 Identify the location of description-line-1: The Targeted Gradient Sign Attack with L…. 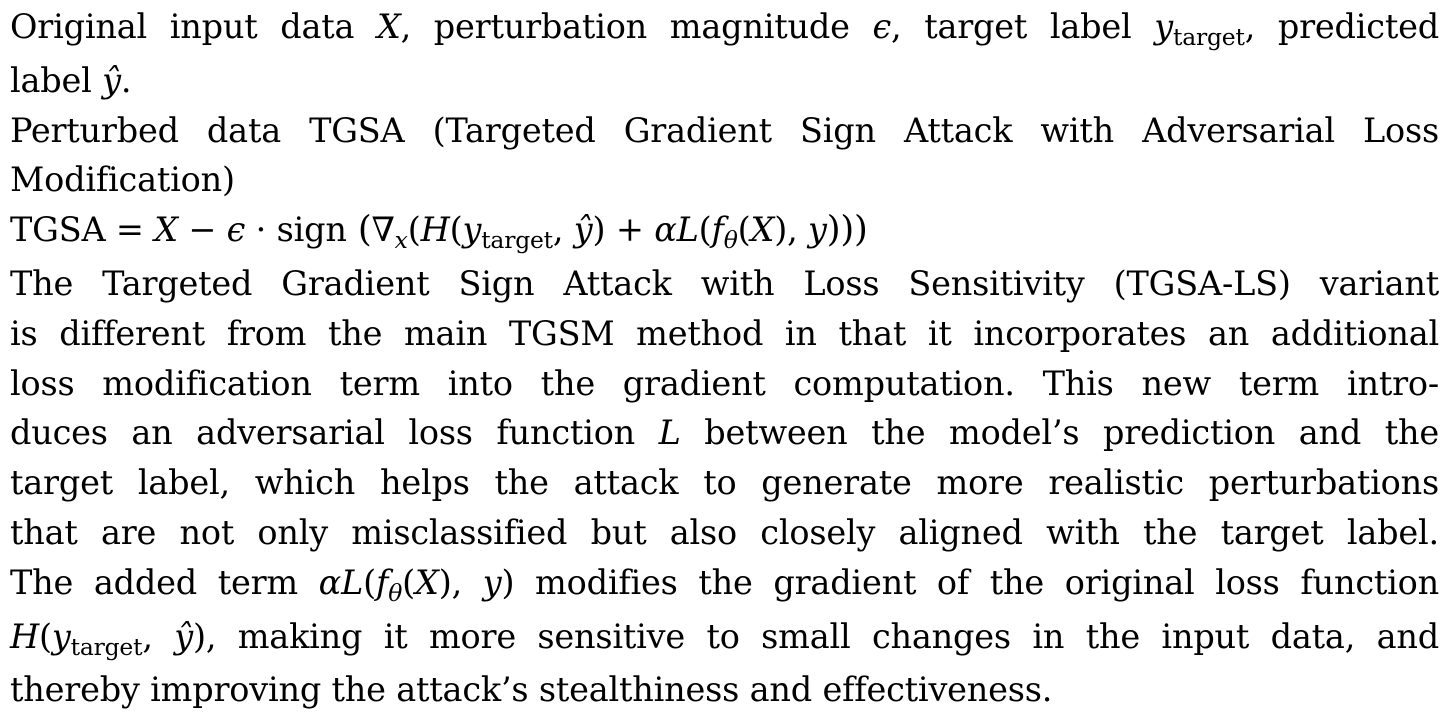
(724, 283).